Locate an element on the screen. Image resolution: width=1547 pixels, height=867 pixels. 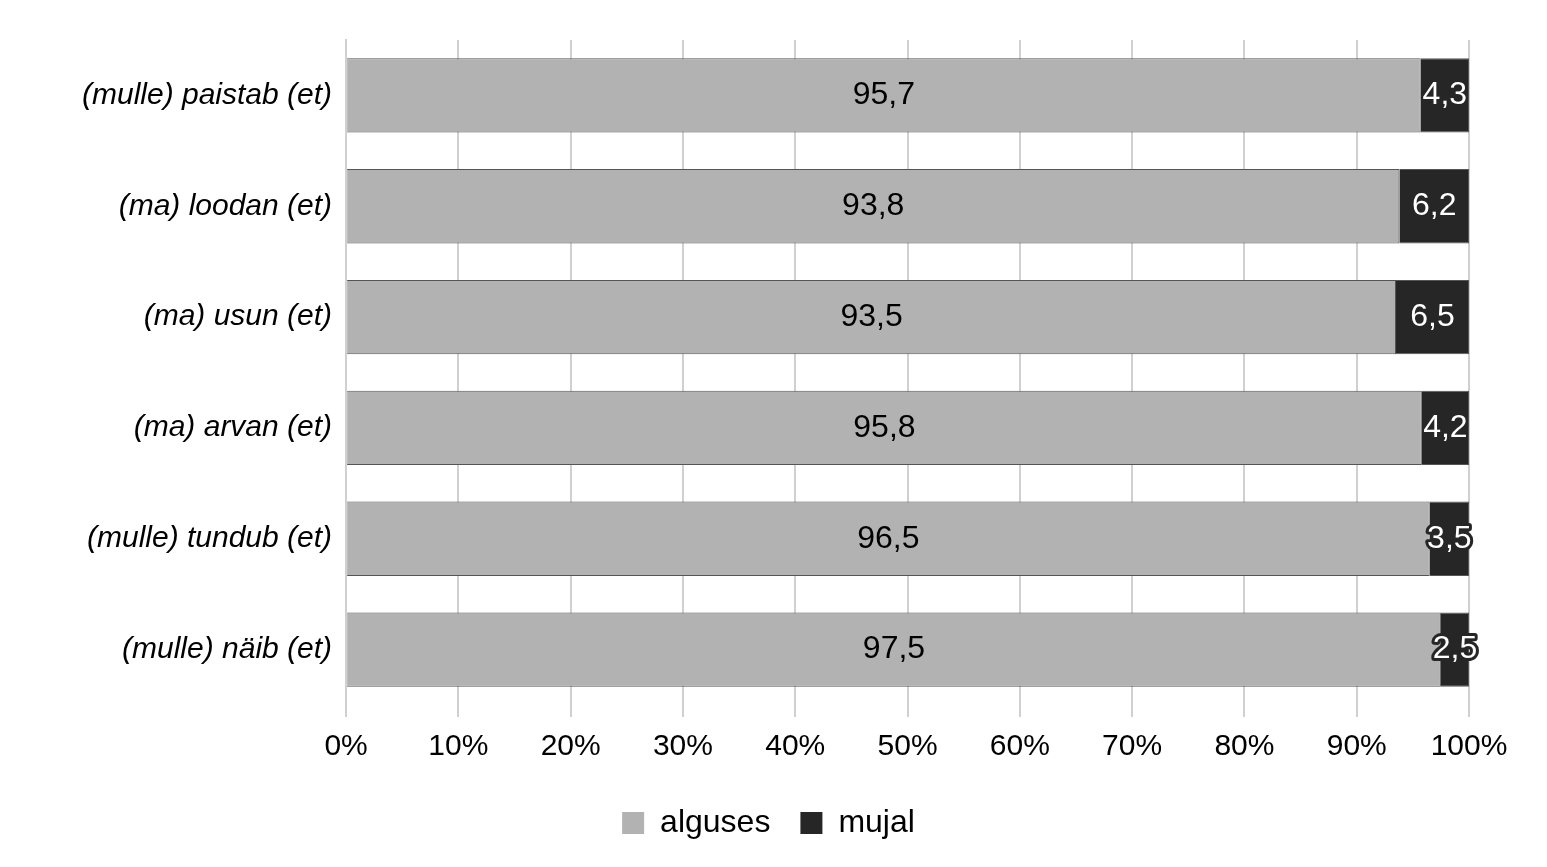
data-label: 93,8 is located at coordinates (873, 204).